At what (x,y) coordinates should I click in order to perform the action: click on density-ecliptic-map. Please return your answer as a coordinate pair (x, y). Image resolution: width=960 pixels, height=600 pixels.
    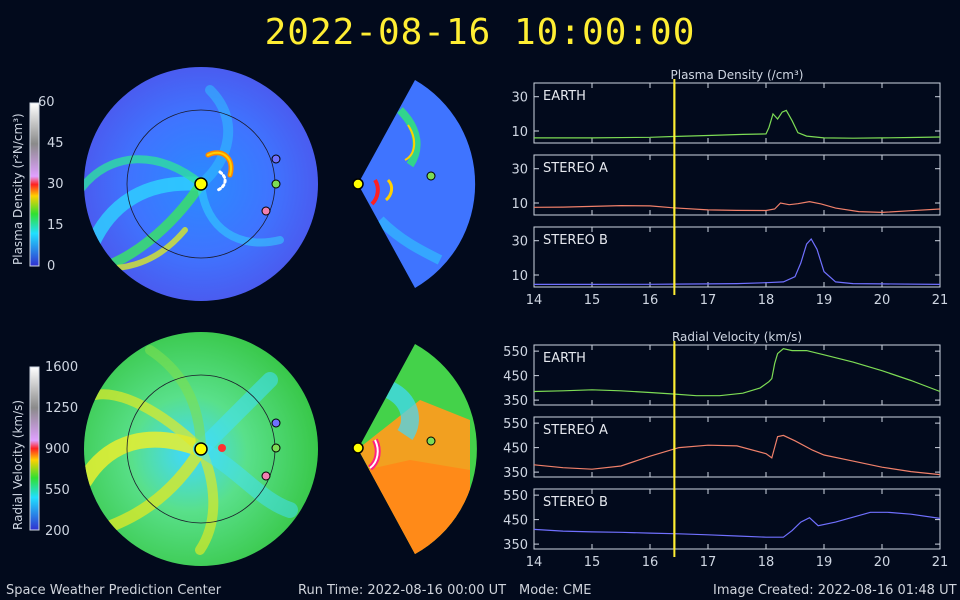
    Looking at the image, I should click on (201, 184).